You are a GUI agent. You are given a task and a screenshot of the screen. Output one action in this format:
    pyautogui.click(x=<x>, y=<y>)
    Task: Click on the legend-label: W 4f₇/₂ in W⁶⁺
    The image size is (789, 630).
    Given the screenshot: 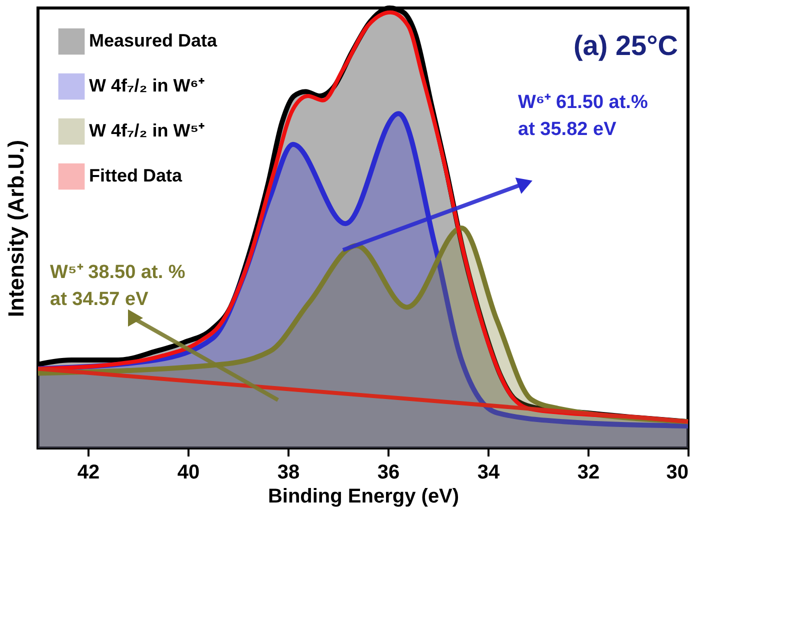 What is the action you would take?
    pyautogui.click(x=146, y=86)
    